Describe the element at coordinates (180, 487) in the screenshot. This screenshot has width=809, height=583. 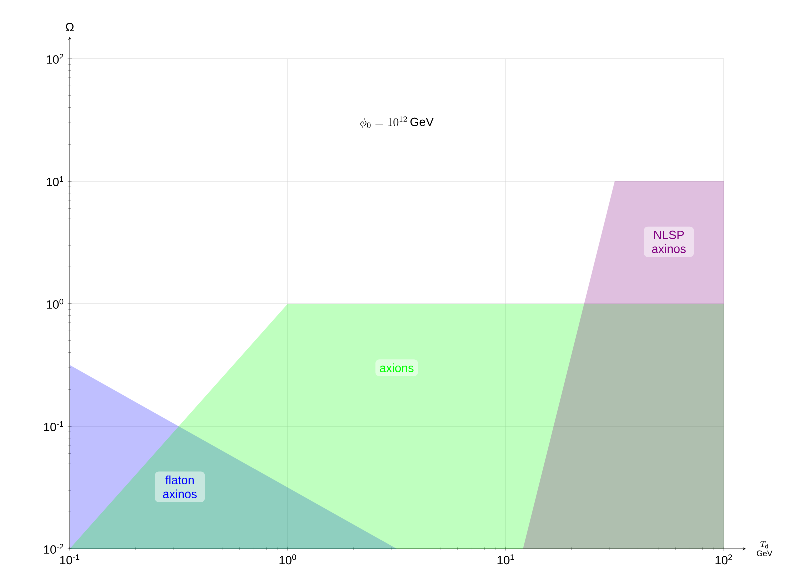
I see `series-label: flaton axinos` at that location.